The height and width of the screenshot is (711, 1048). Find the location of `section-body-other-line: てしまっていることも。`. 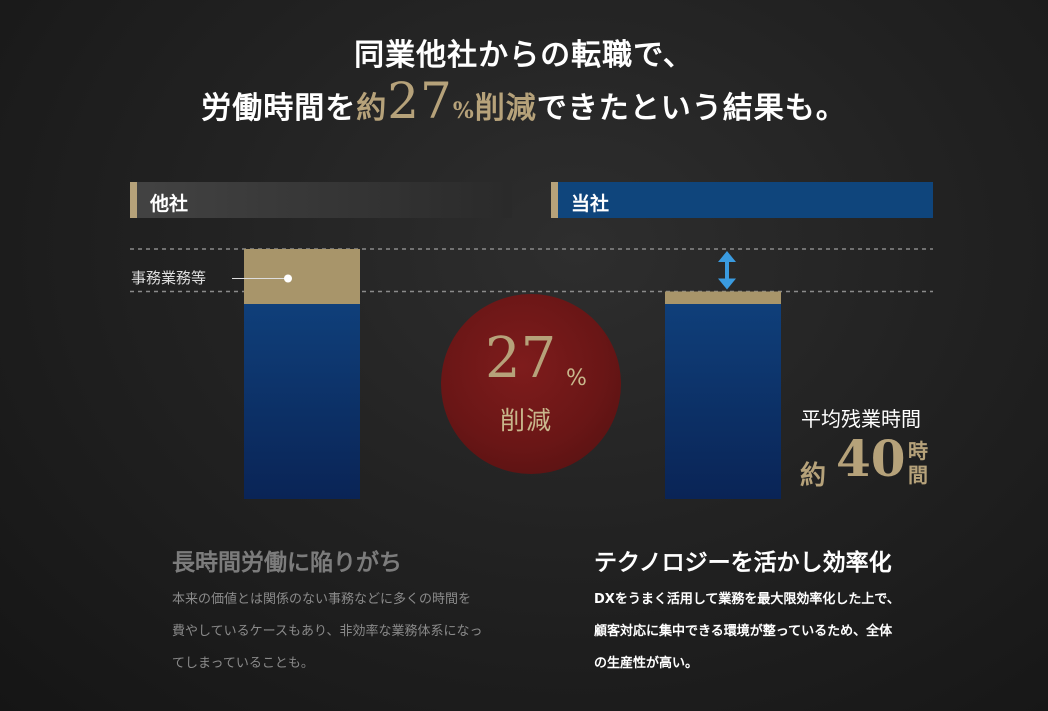

section-body-other-line: てしまっていることも。 is located at coordinates (243, 663).